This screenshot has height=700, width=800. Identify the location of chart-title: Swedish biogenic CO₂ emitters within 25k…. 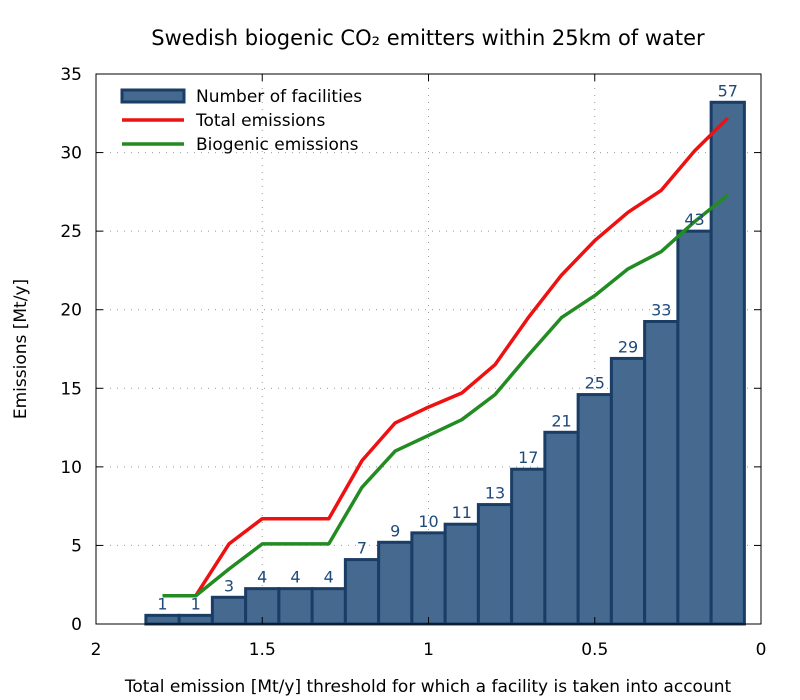
(428, 38).